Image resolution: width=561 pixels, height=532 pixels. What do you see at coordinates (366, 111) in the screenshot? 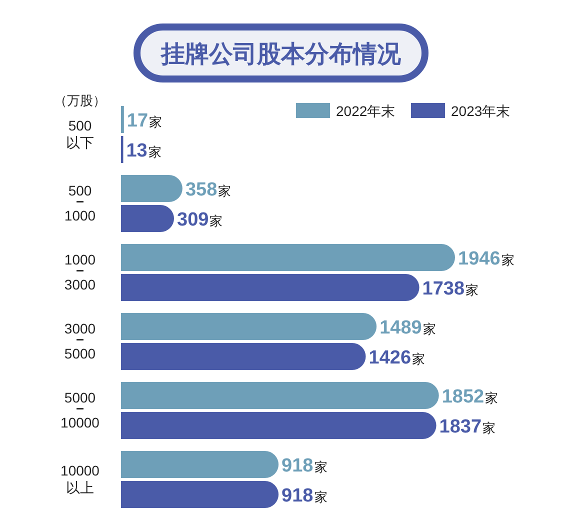
I see `legend-label: 2022年末` at bounding box center [366, 111].